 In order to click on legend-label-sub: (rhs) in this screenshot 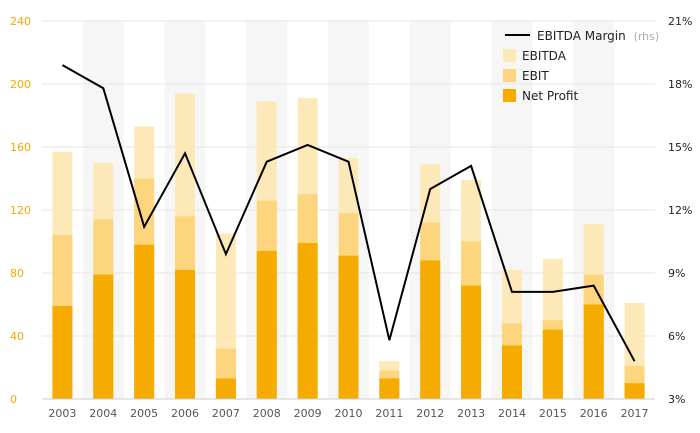, I will do `click(647, 36)`.